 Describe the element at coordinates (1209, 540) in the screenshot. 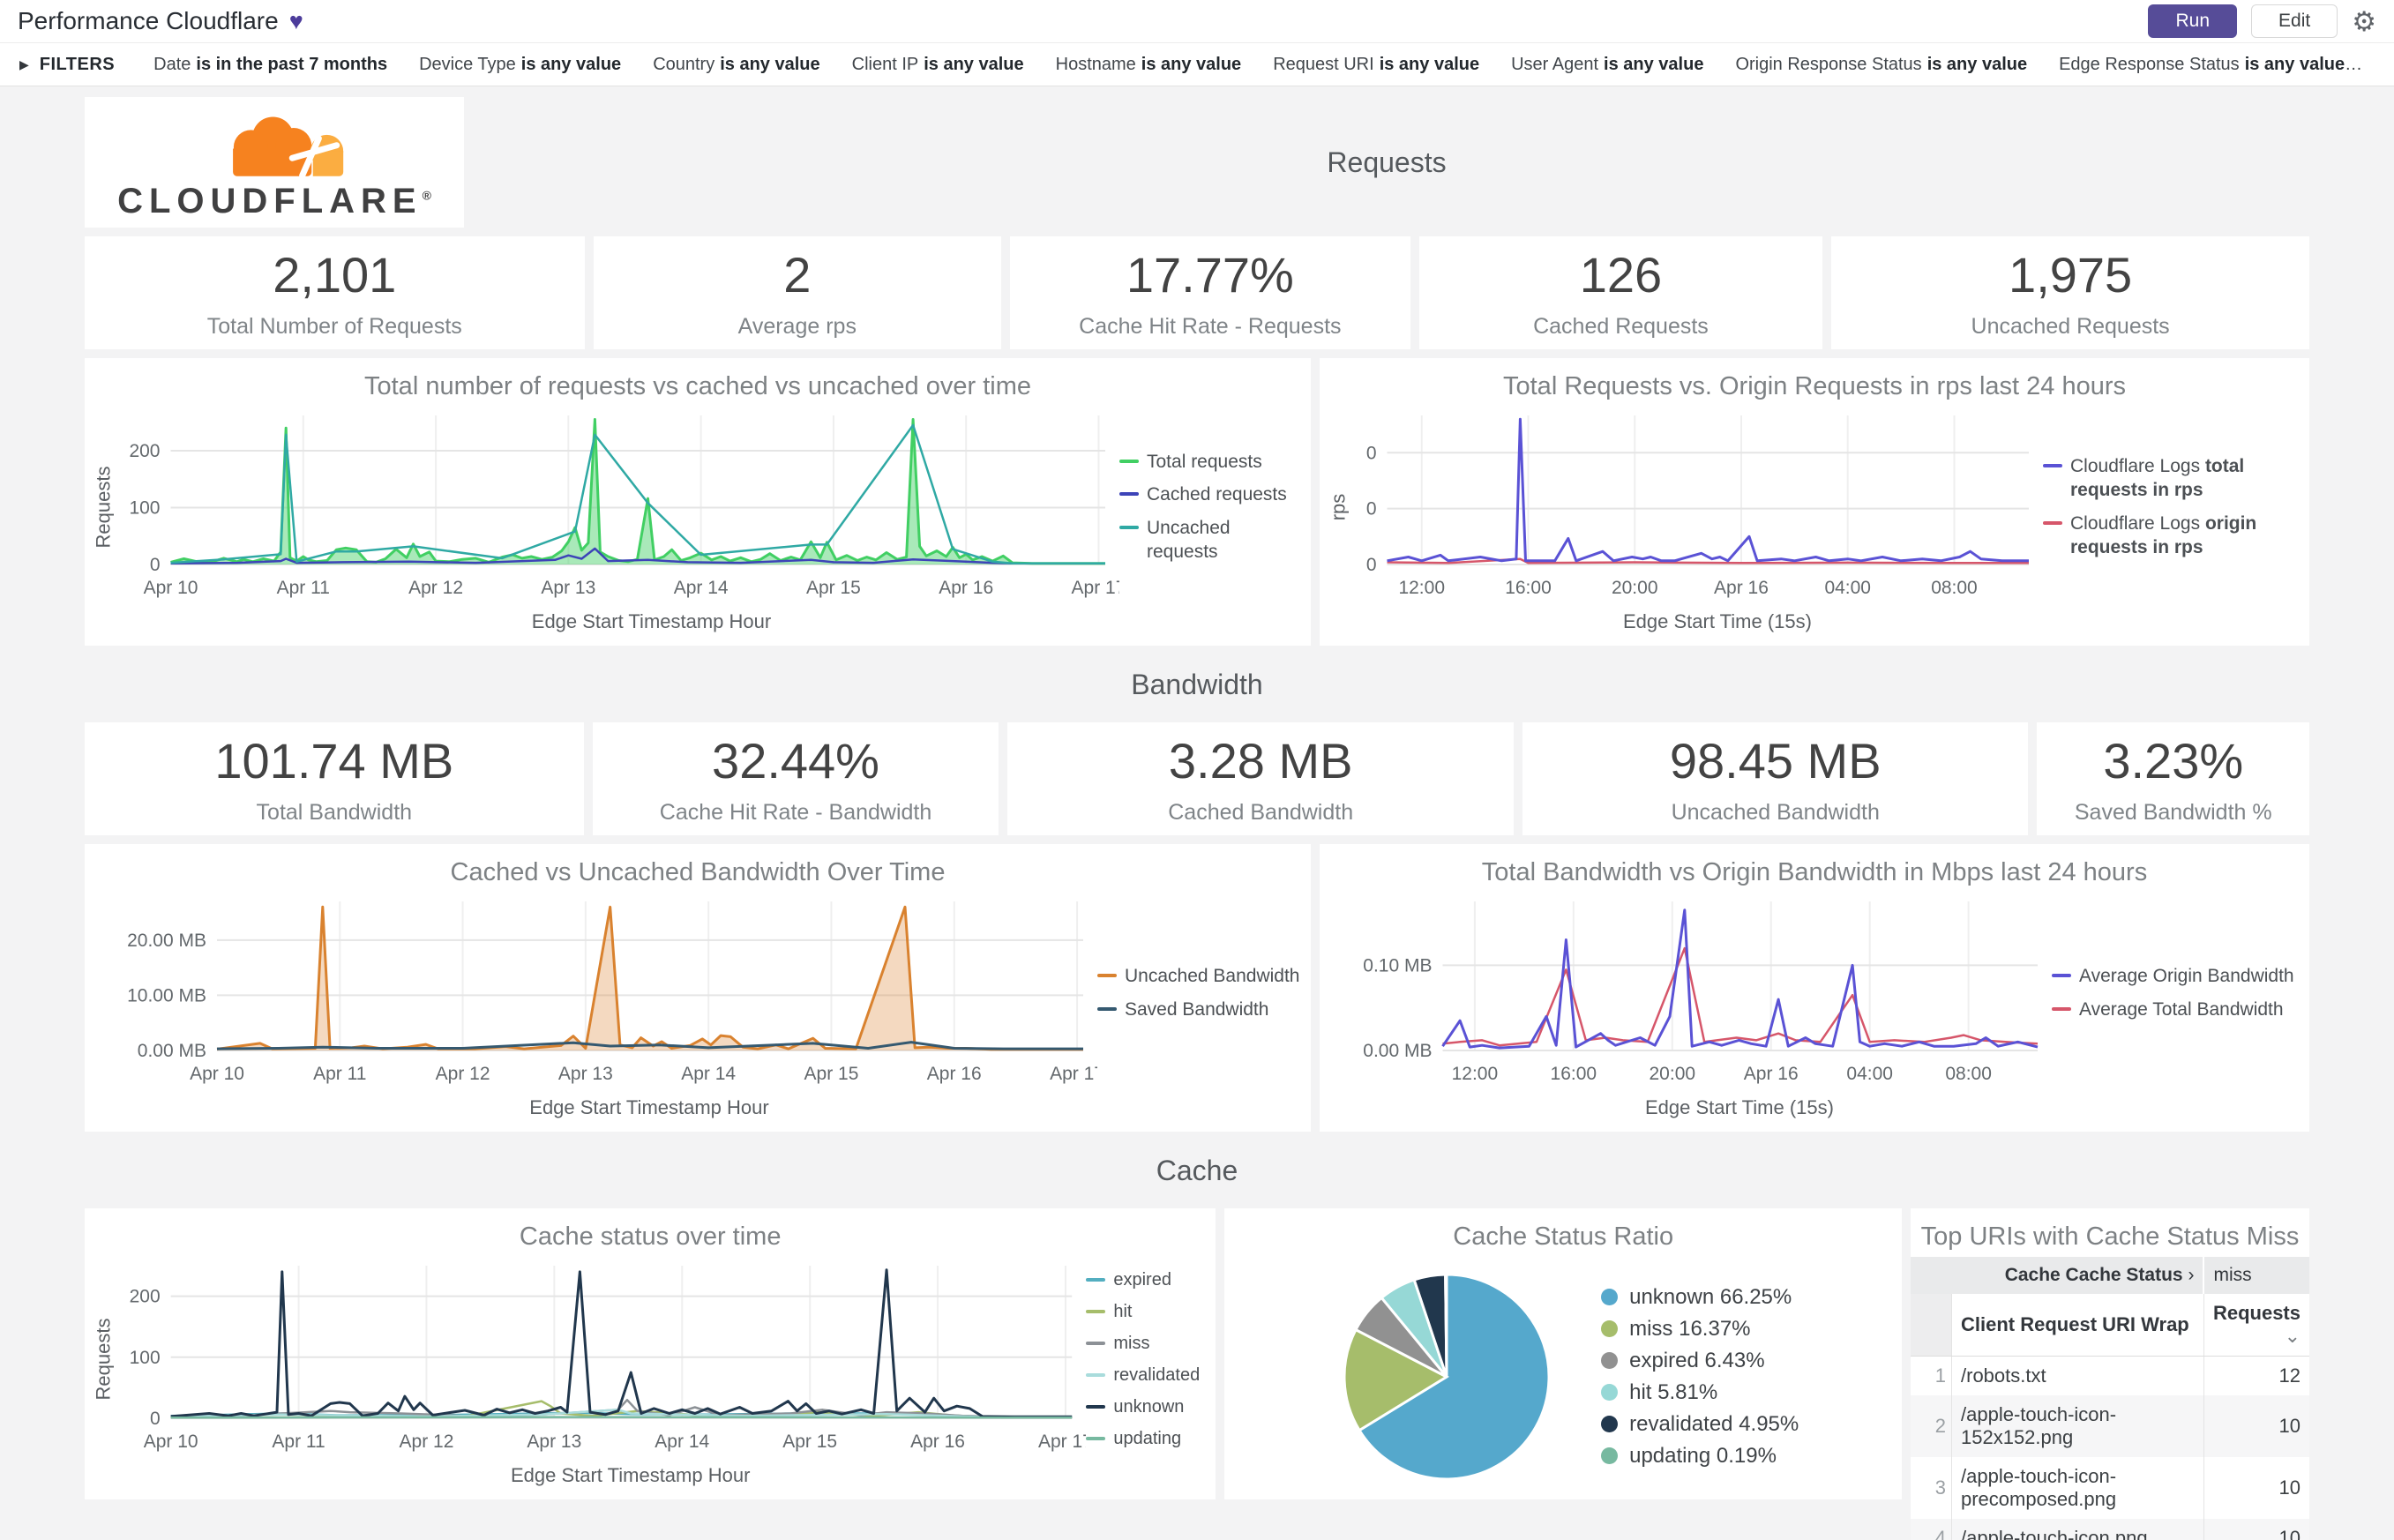

I see `legend-item: Uncached requests` at that location.